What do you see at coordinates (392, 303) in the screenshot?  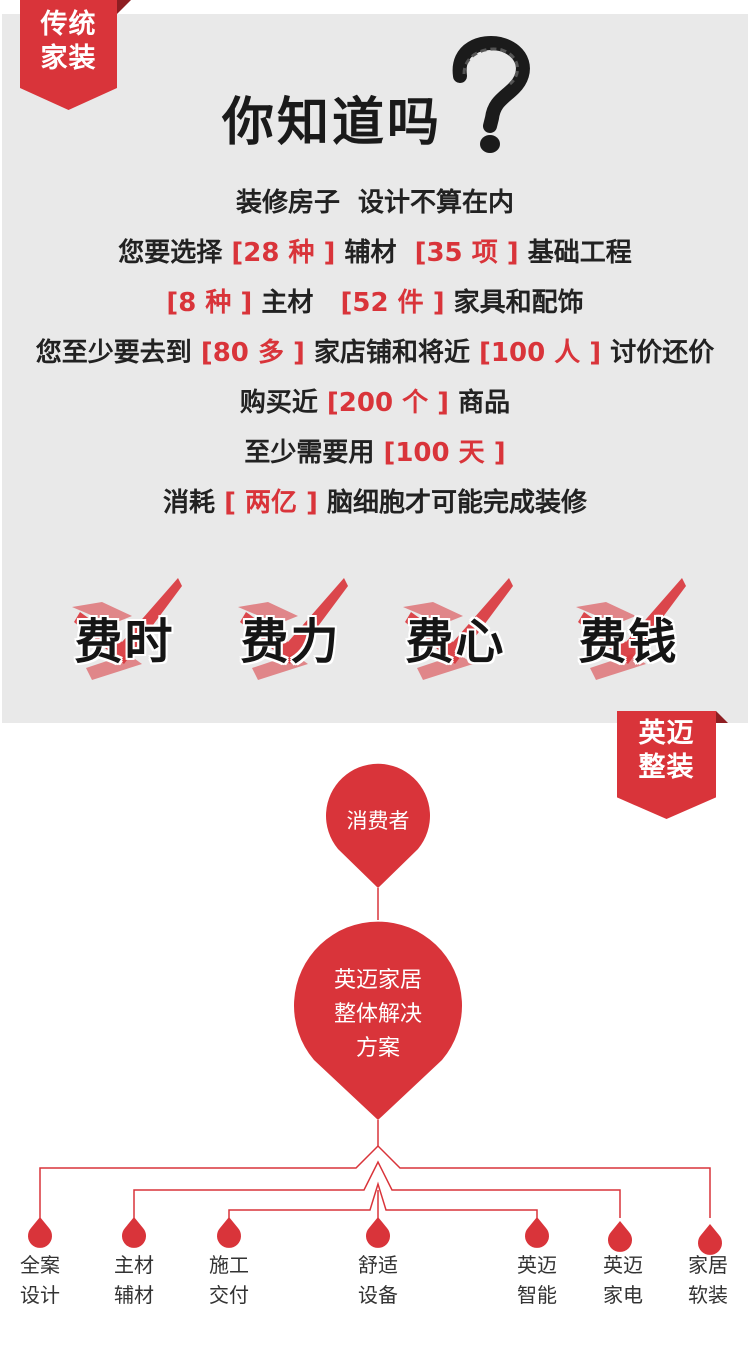 I see `highlight-count: [52 件 ]` at bounding box center [392, 303].